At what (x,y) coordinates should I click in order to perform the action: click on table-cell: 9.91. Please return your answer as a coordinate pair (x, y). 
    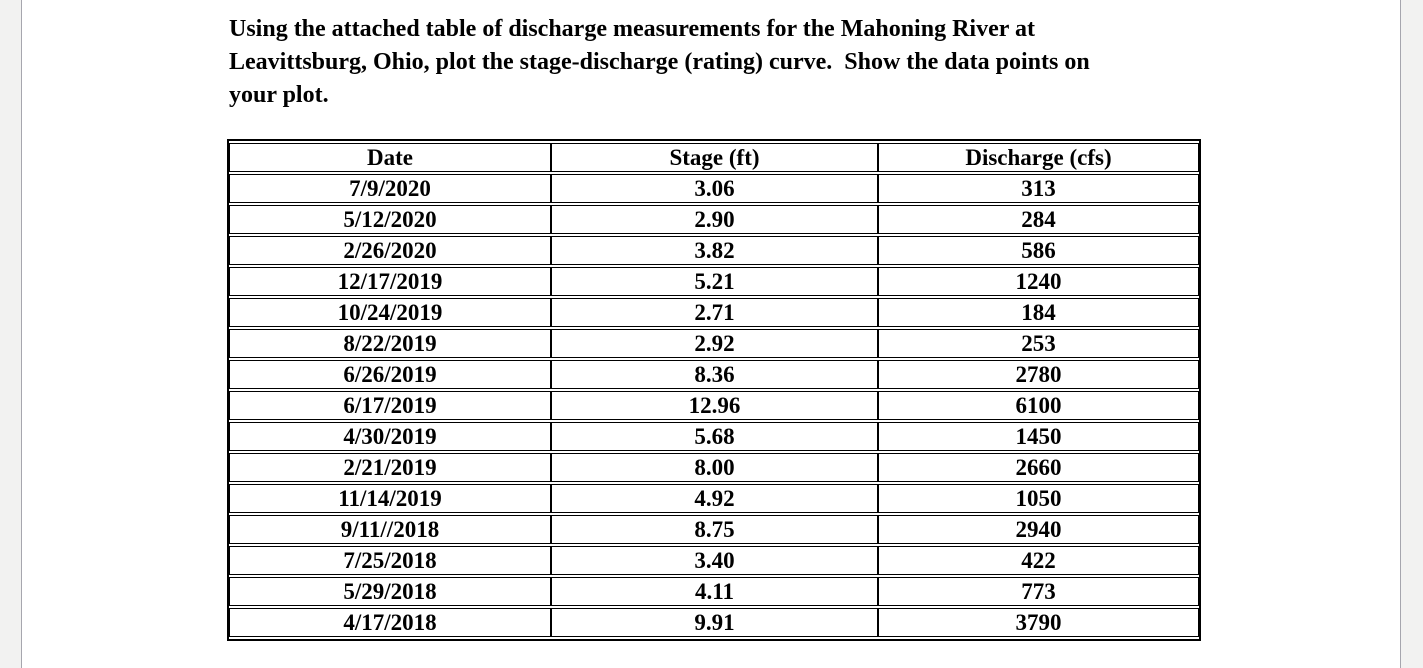
    Looking at the image, I should click on (714, 622).